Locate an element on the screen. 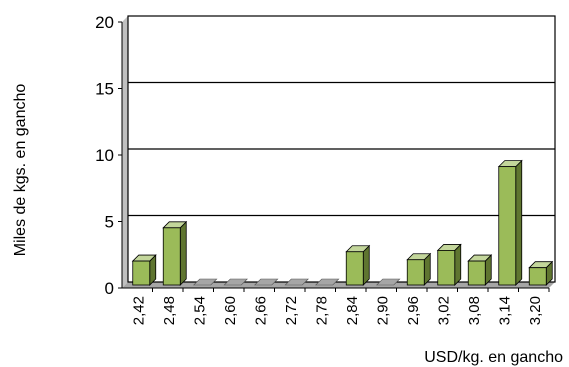 This screenshot has height=367, width=569. x-tick-label: 2,84 is located at coordinates (352, 310).